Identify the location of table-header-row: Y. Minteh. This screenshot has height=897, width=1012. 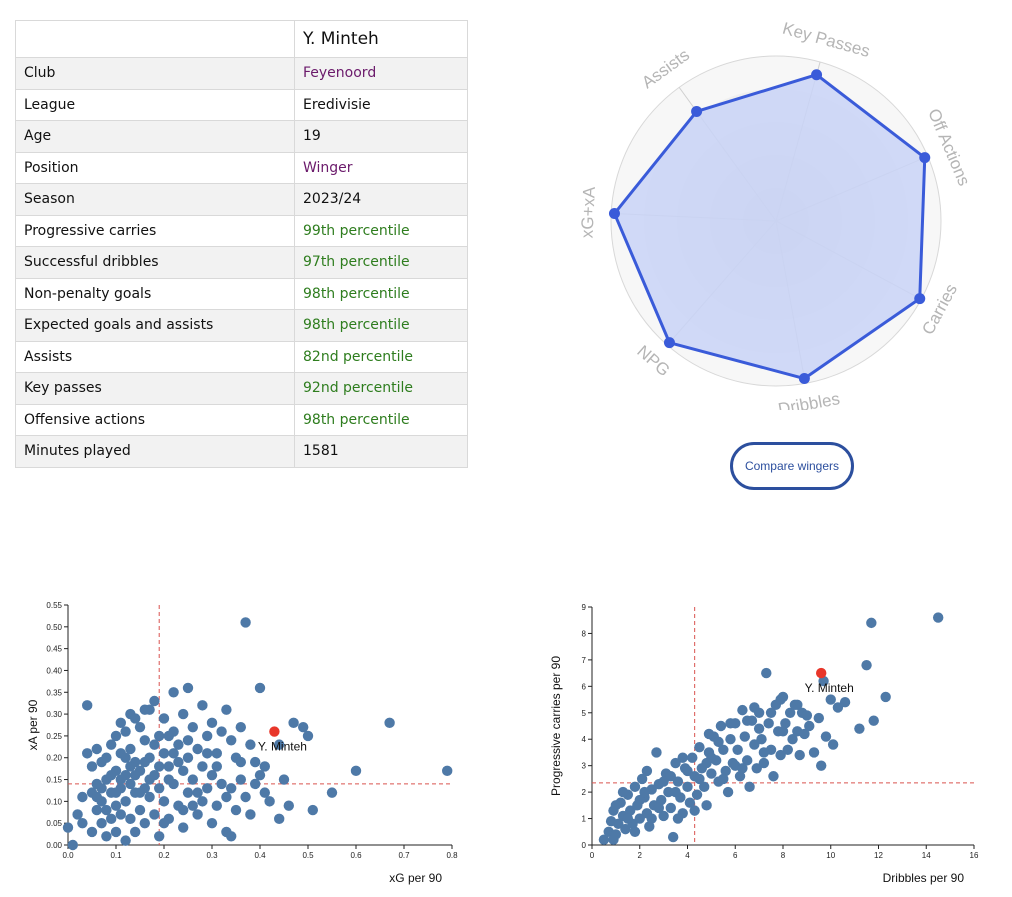
(241, 39).